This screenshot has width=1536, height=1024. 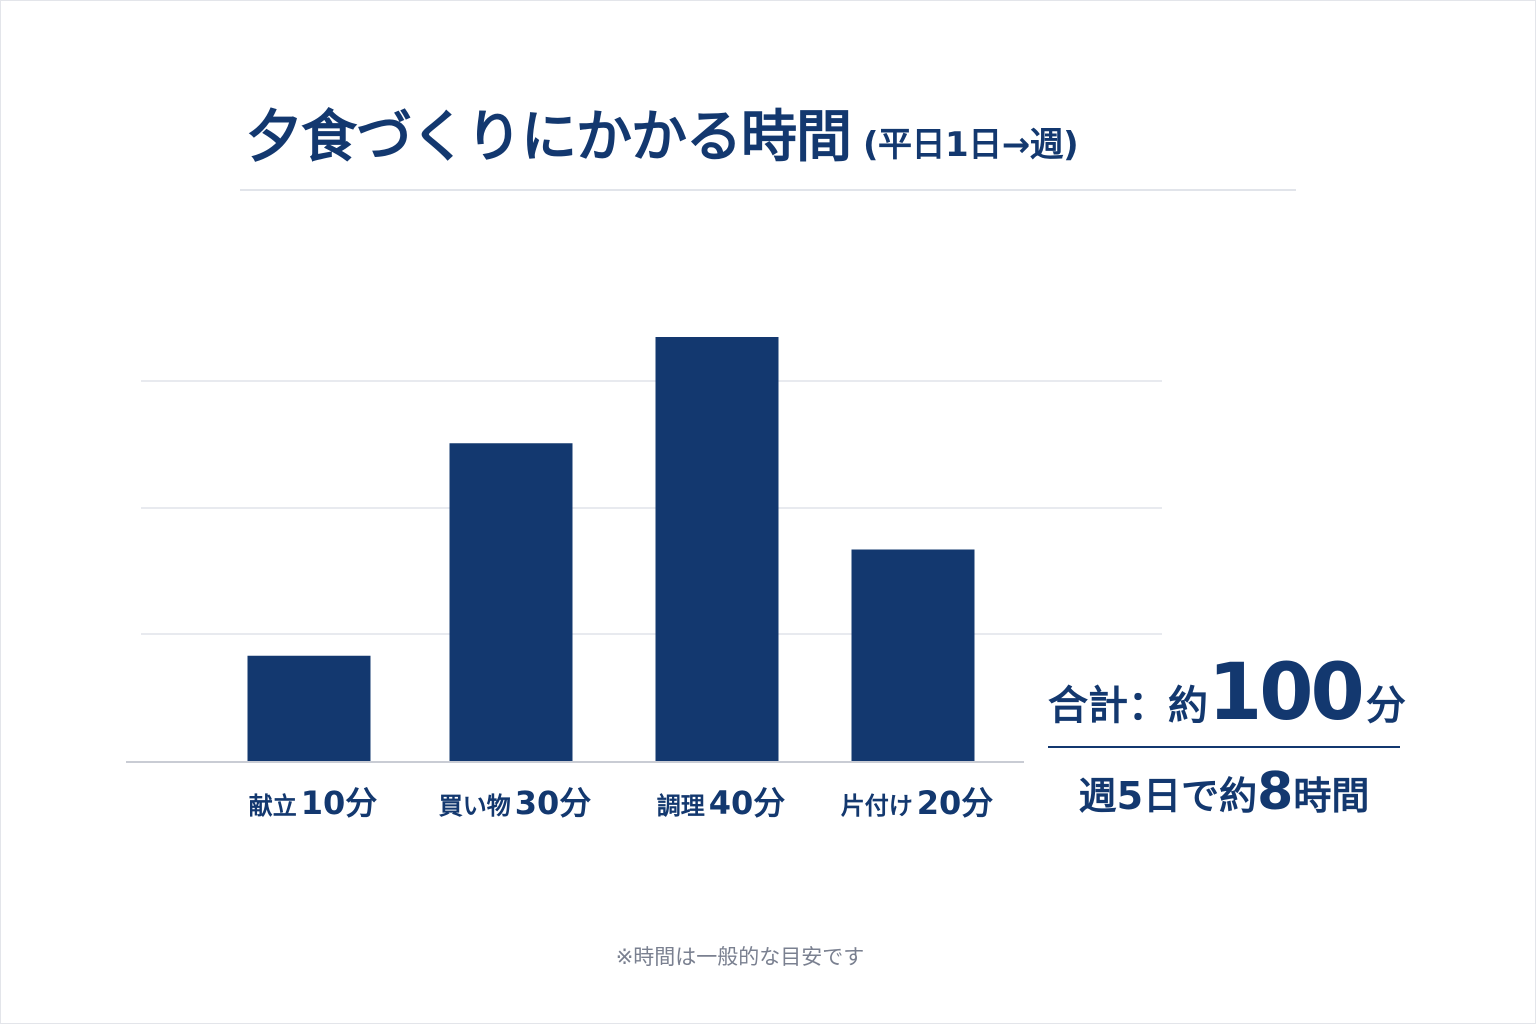 I want to click on value-label-2: 30分, so click(x=553, y=803).